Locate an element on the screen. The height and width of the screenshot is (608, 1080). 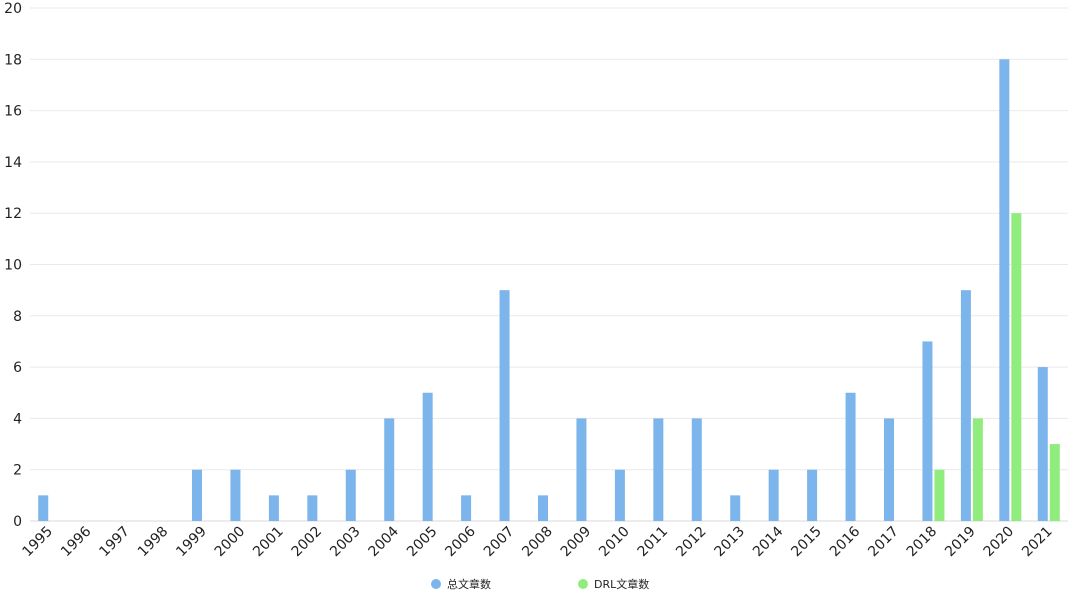
bar-total-2012 is located at coordinates (696, 469).